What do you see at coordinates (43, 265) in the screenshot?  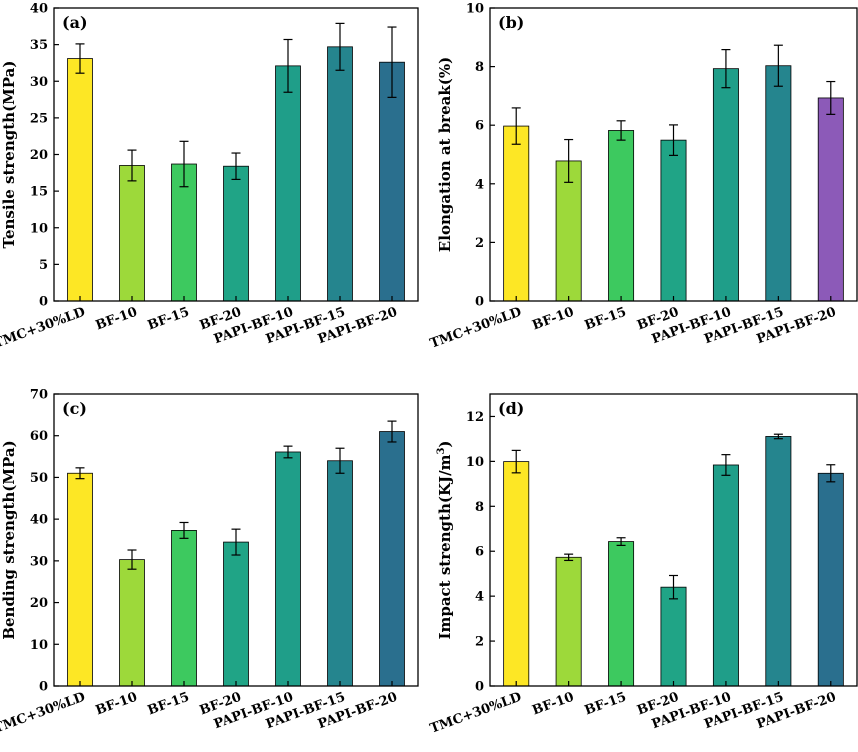 I see `y-tick-label: 5` at bounding box center [43, 265].